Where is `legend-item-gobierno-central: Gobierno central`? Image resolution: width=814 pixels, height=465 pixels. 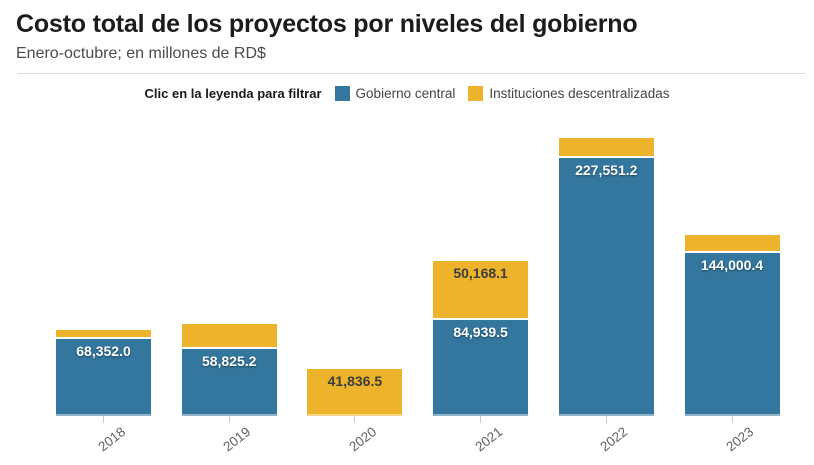 legend-item-gobierno-central: Gobierno central is located at coordinates (395, 93).